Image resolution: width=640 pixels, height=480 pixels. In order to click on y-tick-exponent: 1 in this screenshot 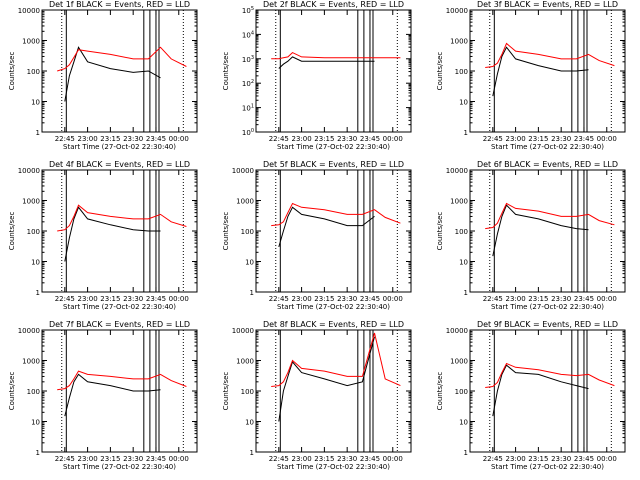, I will do `click(252, 107)`.